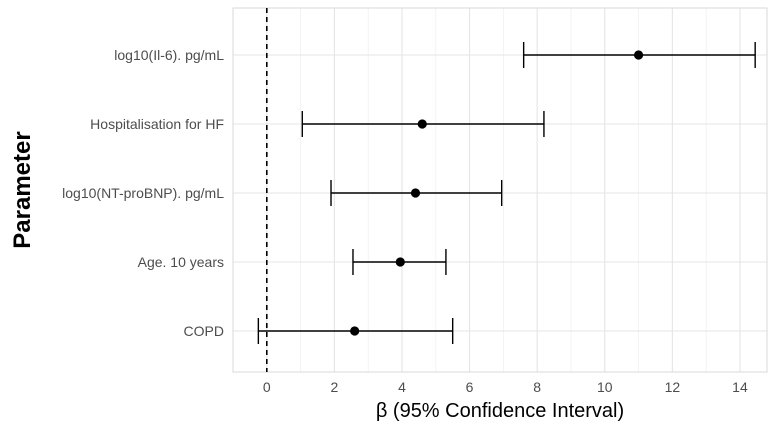 The width and height of the screenshot is (769, 423). I want to click on y-tick-label: log10(NT-proBNP). pg/mL, so click(143, 193).